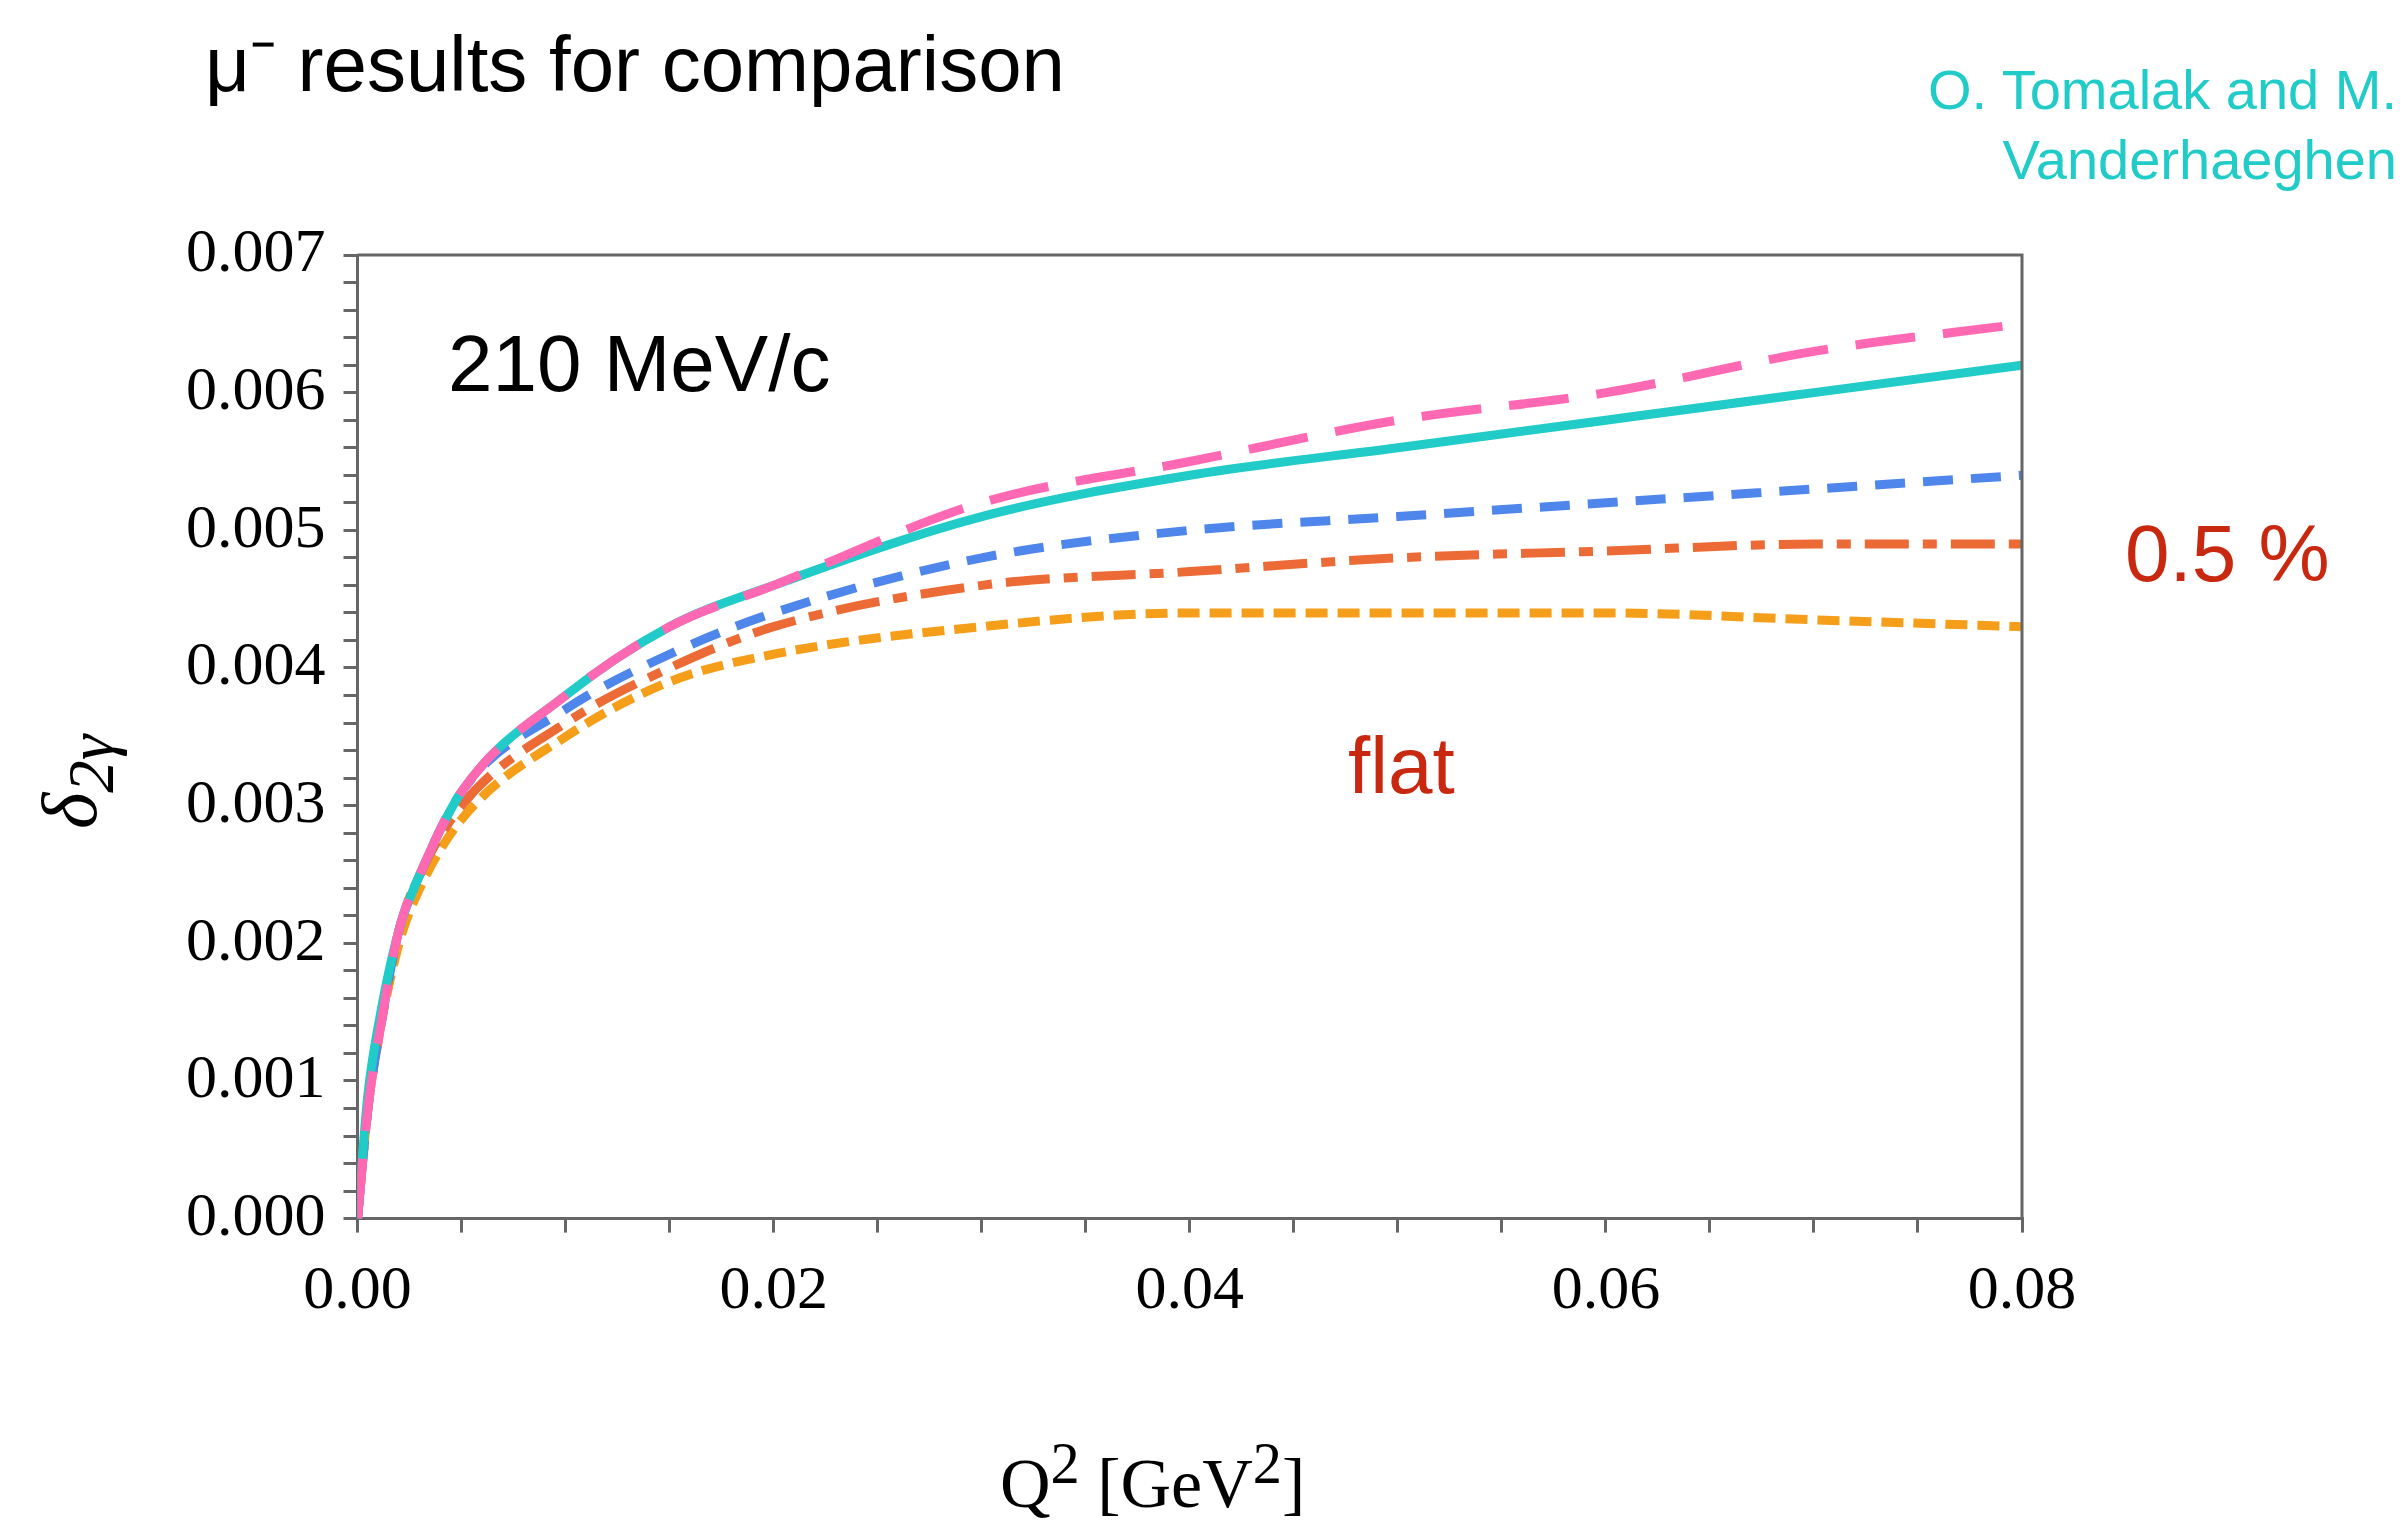 This screenshot has width=2407, height=1531. I want to click on y-tick-label: 0.007, so click(256, 250).